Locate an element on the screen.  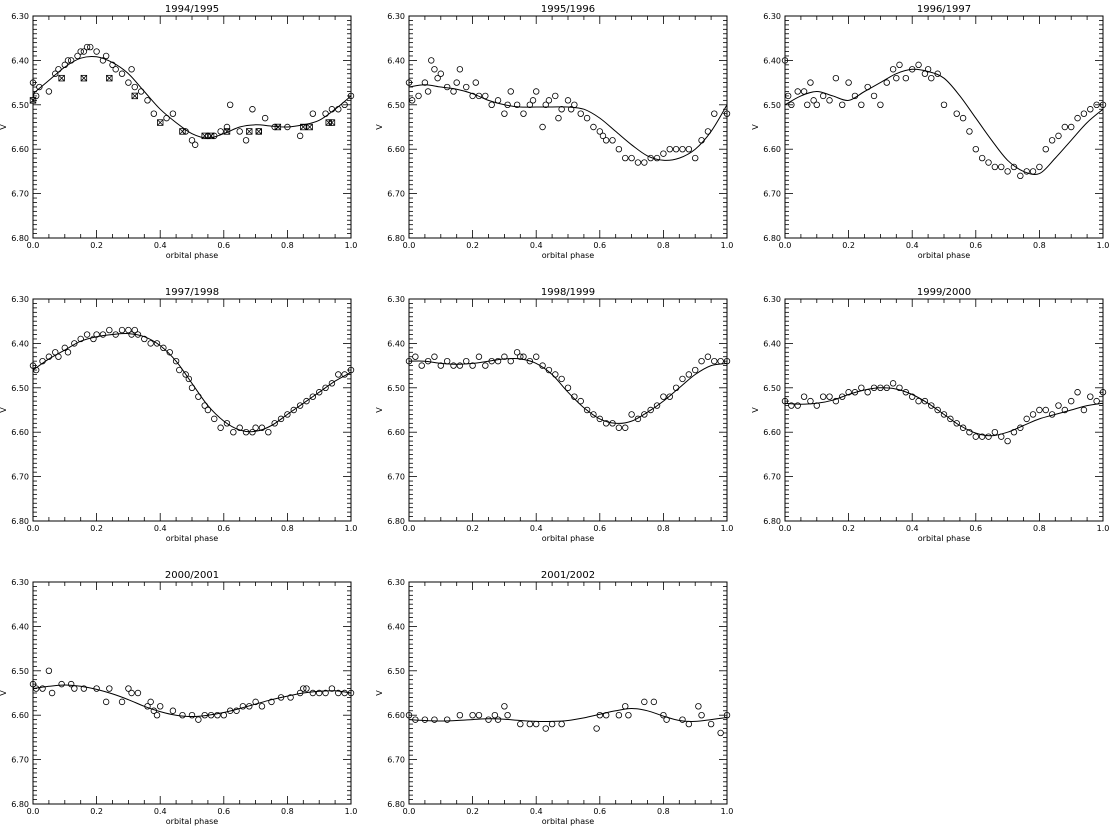
y-tick-label: 6.50 is located at coordinates (772, 388).